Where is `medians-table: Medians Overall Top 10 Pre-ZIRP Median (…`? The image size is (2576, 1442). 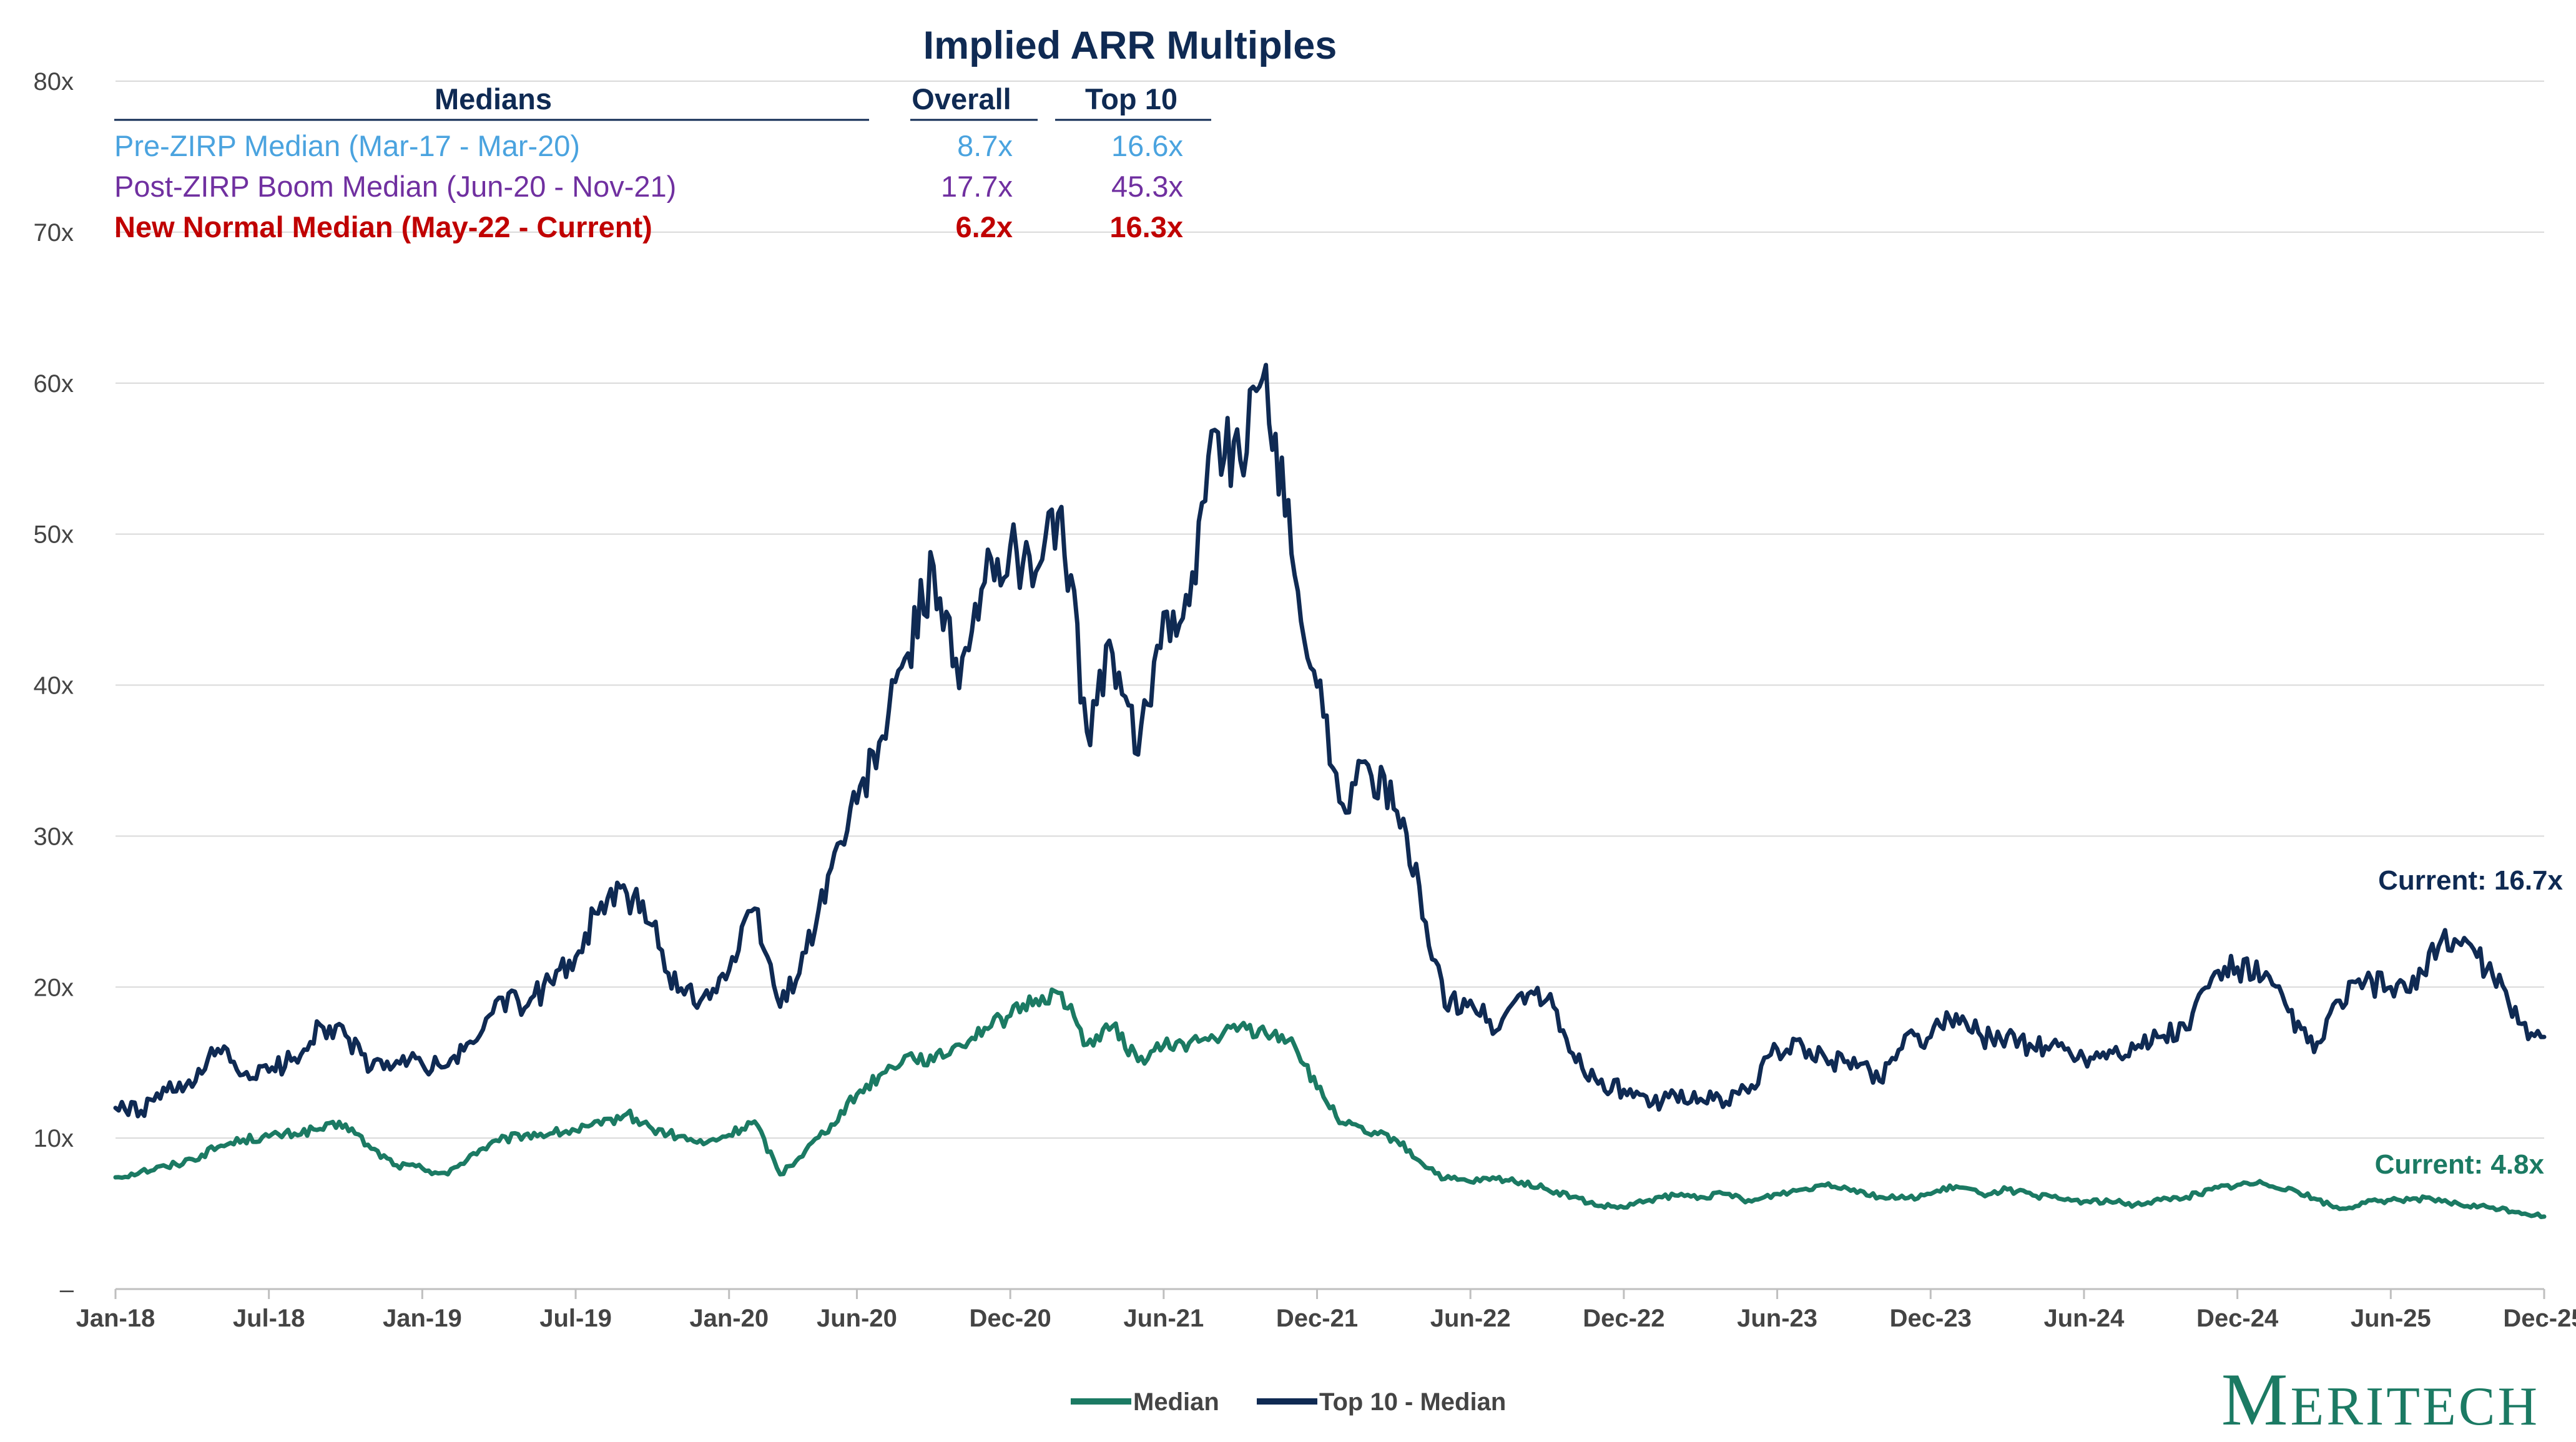 medians-table: Medians Overall Top 10 Pre-ZIRP Median (… is located at coordinates (662, 162).